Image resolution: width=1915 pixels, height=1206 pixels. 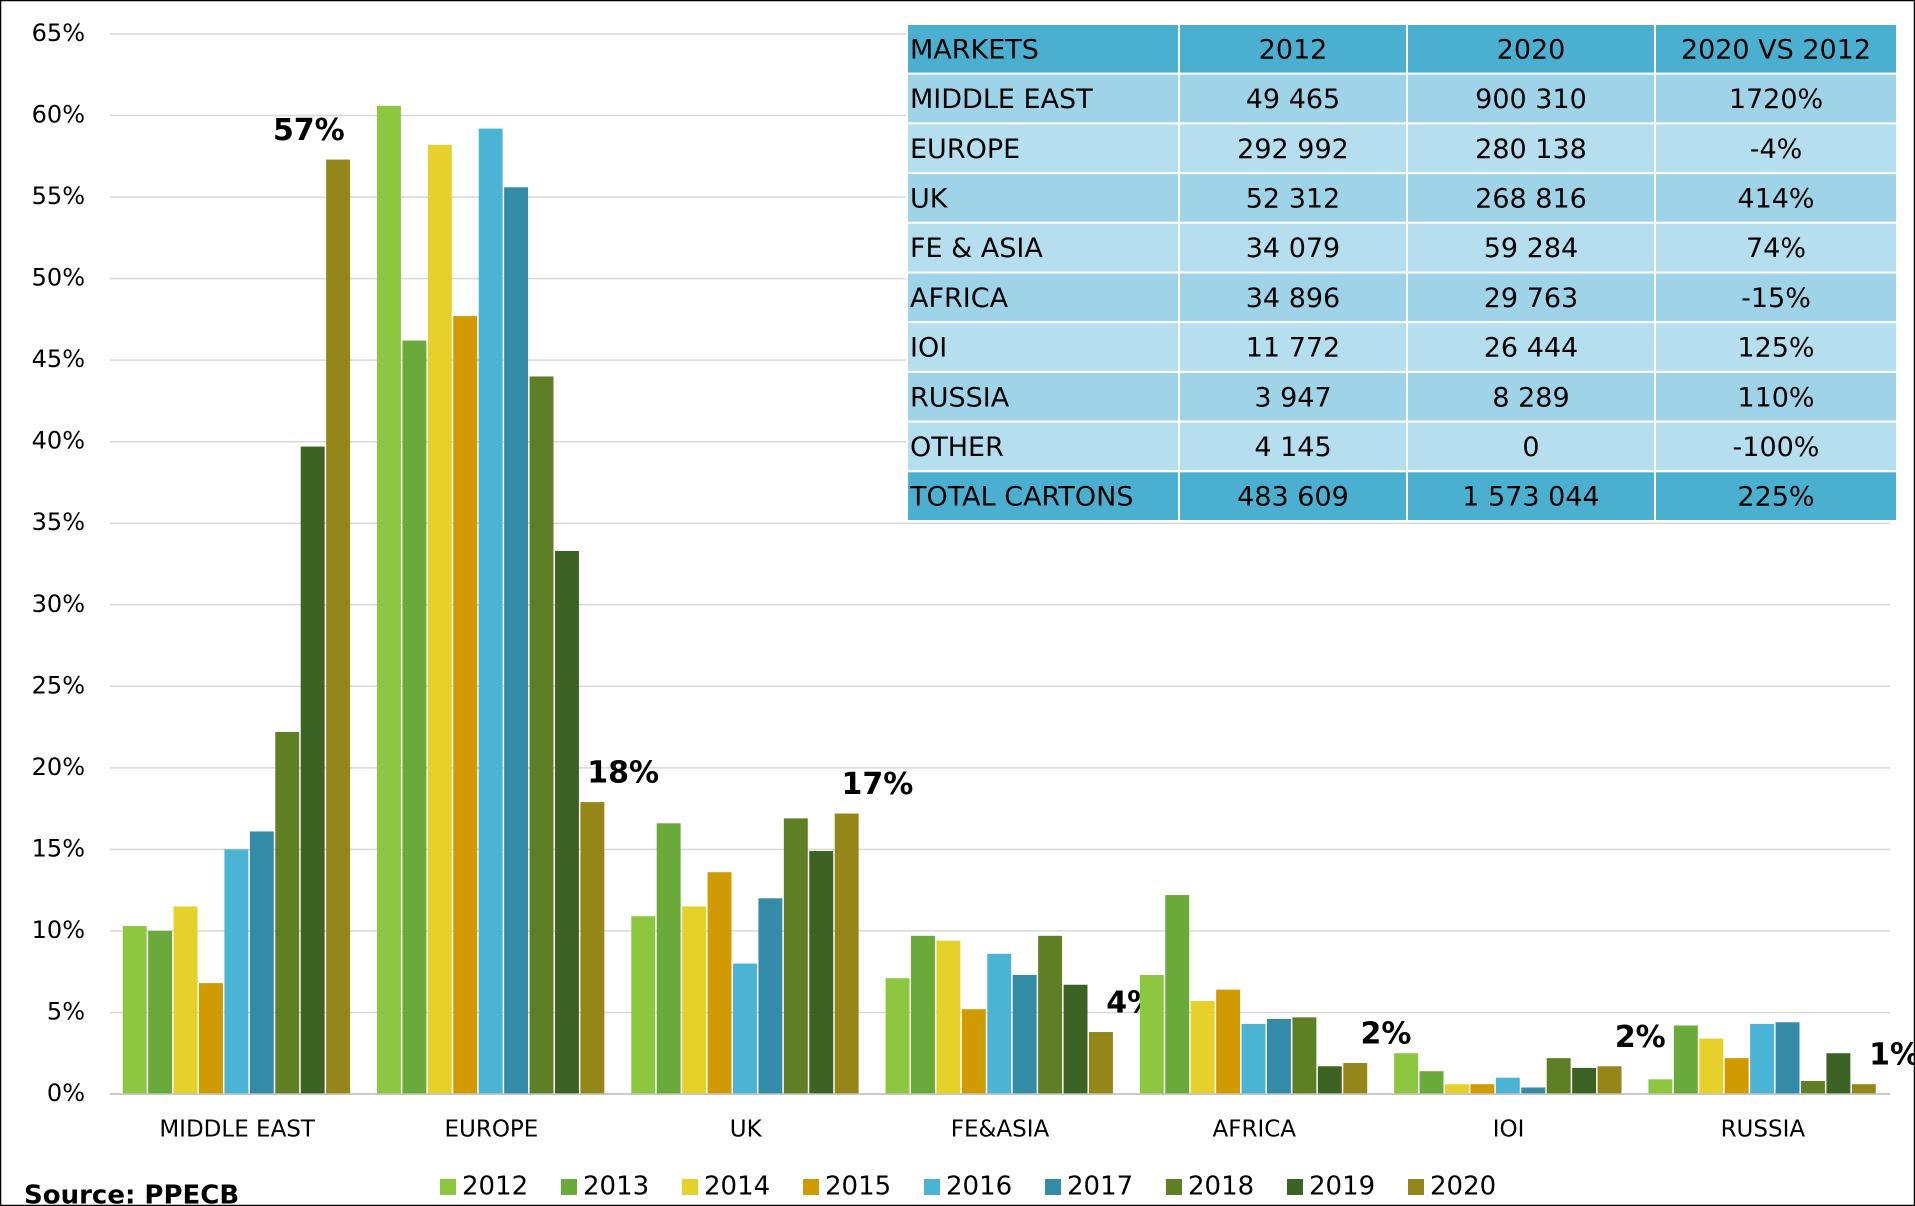 I want to click on table-text: MARKETS, so click(x=974, y=49).